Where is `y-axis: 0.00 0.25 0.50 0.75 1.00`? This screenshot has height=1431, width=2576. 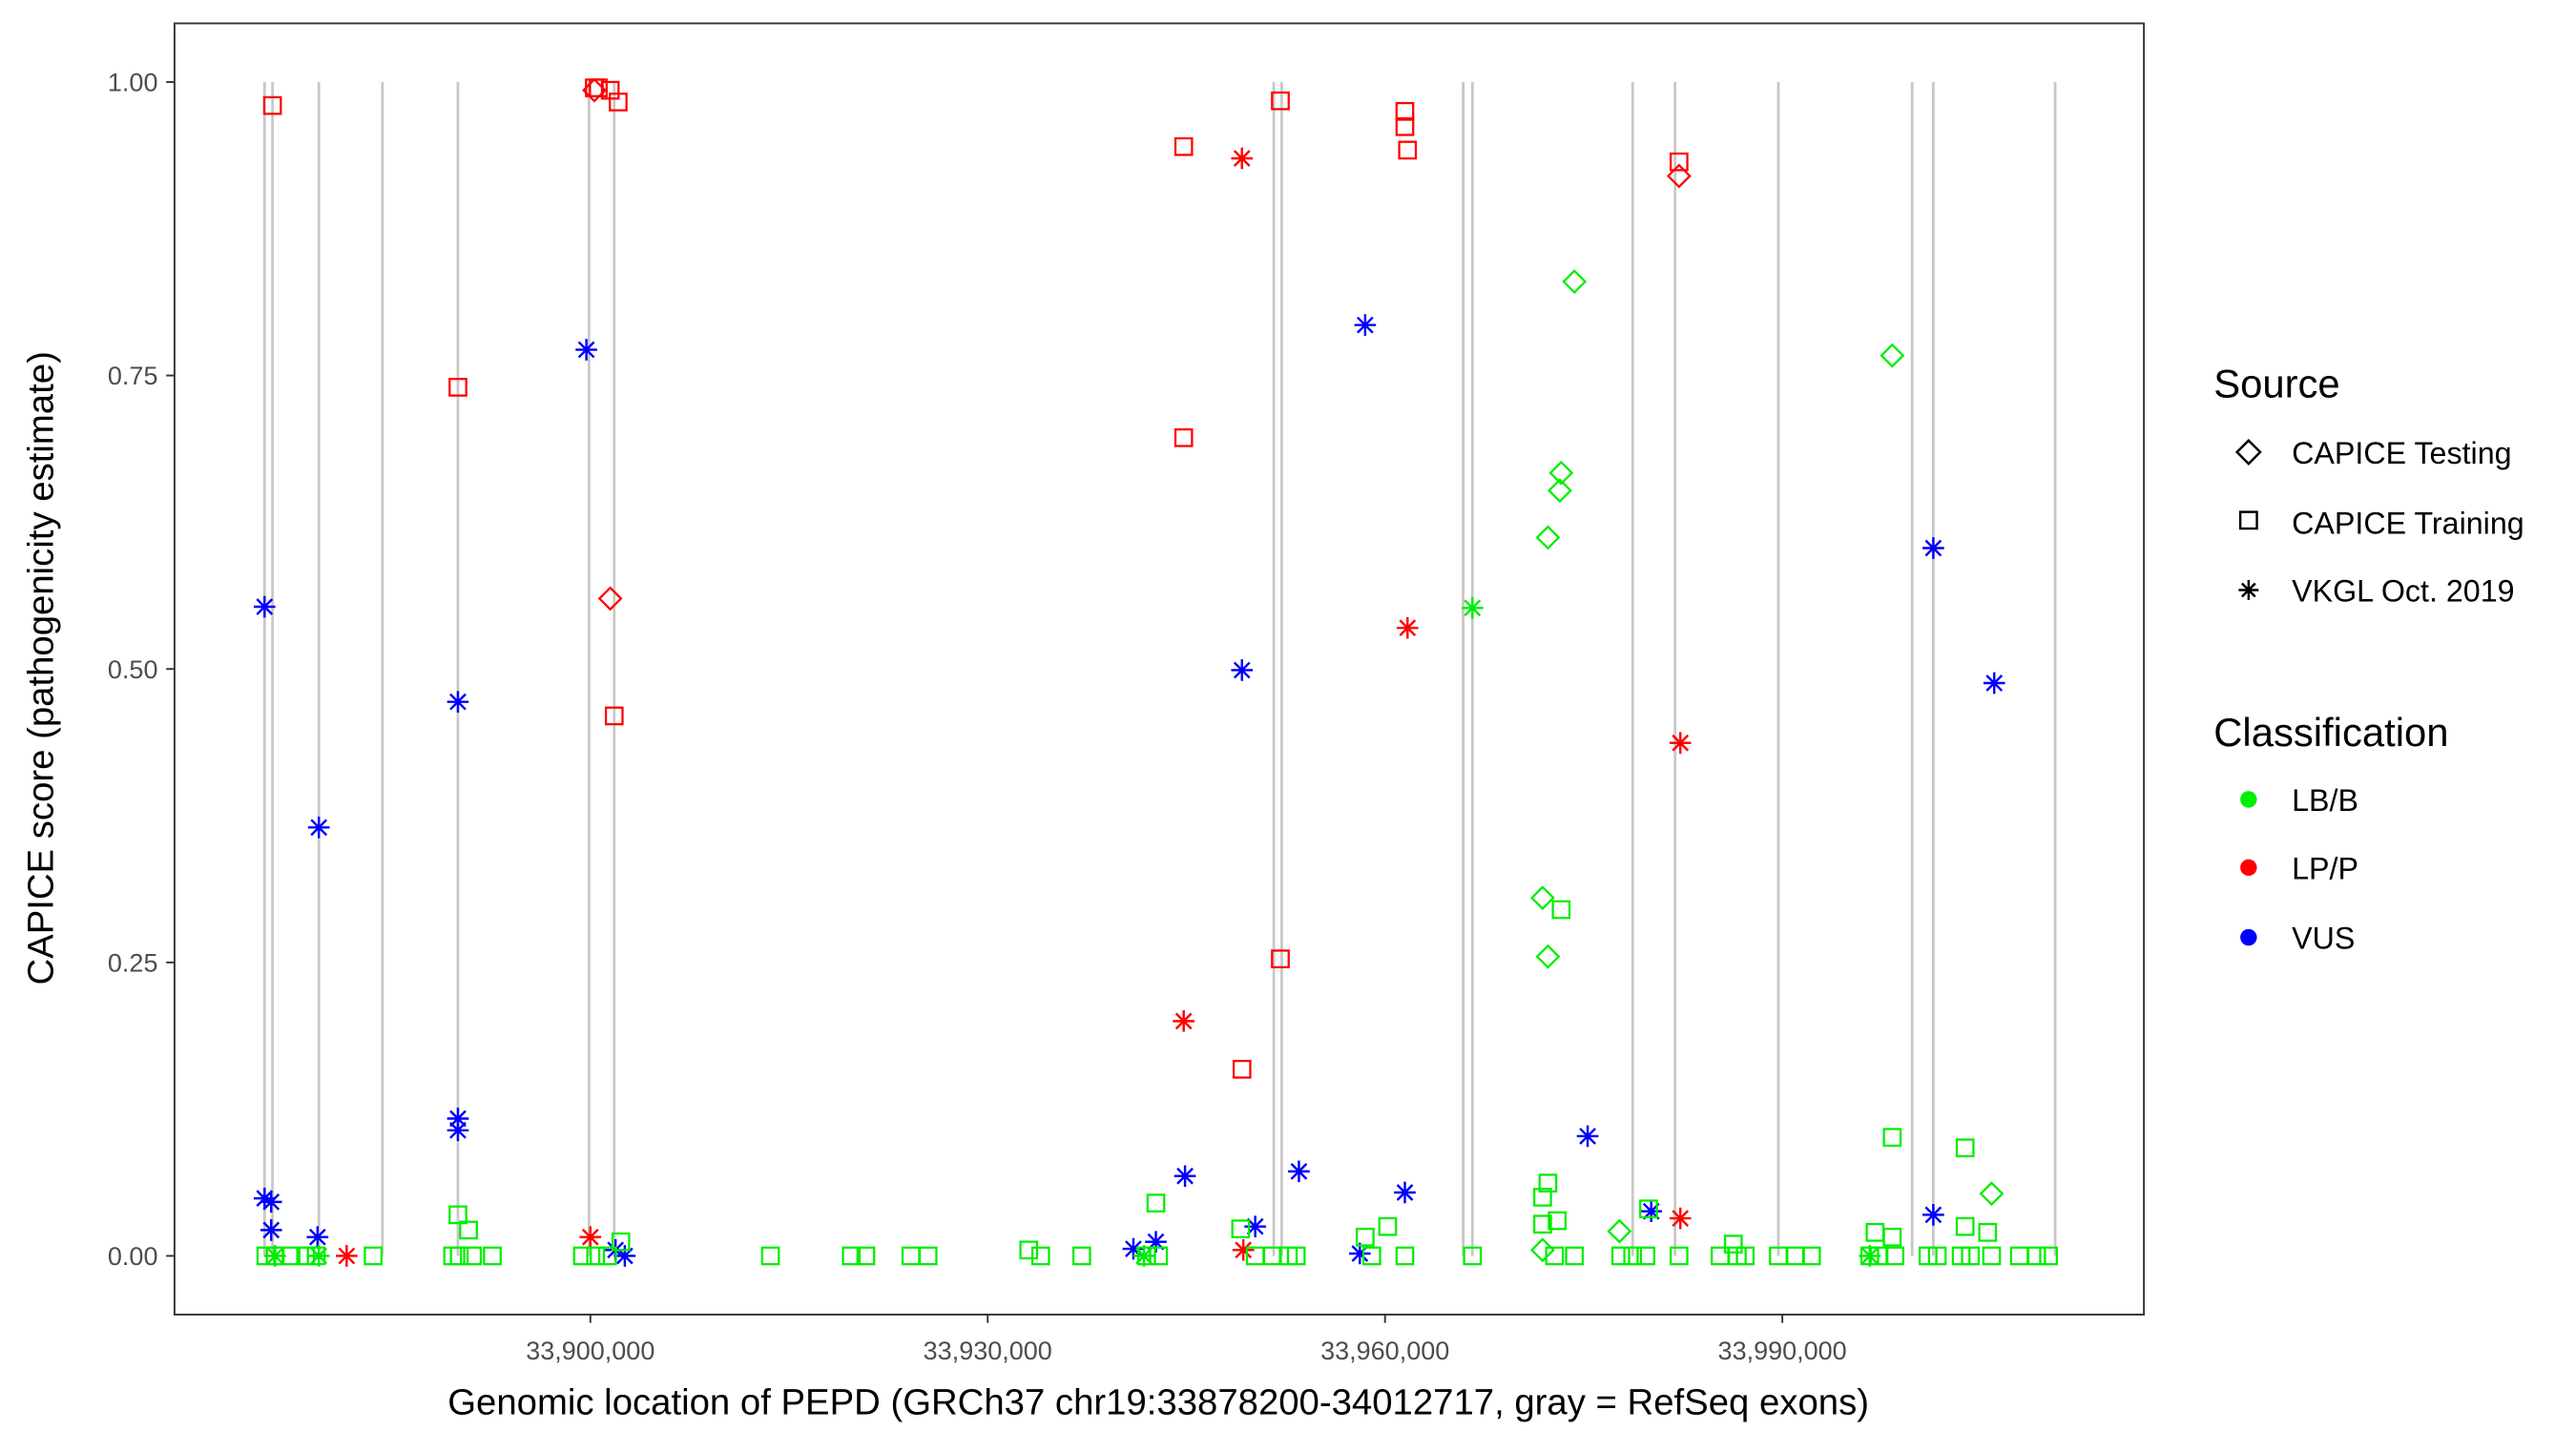 y-axis: 0.00 0.25 0.50 0.75 1.00 is located at coordinates (141, 670).